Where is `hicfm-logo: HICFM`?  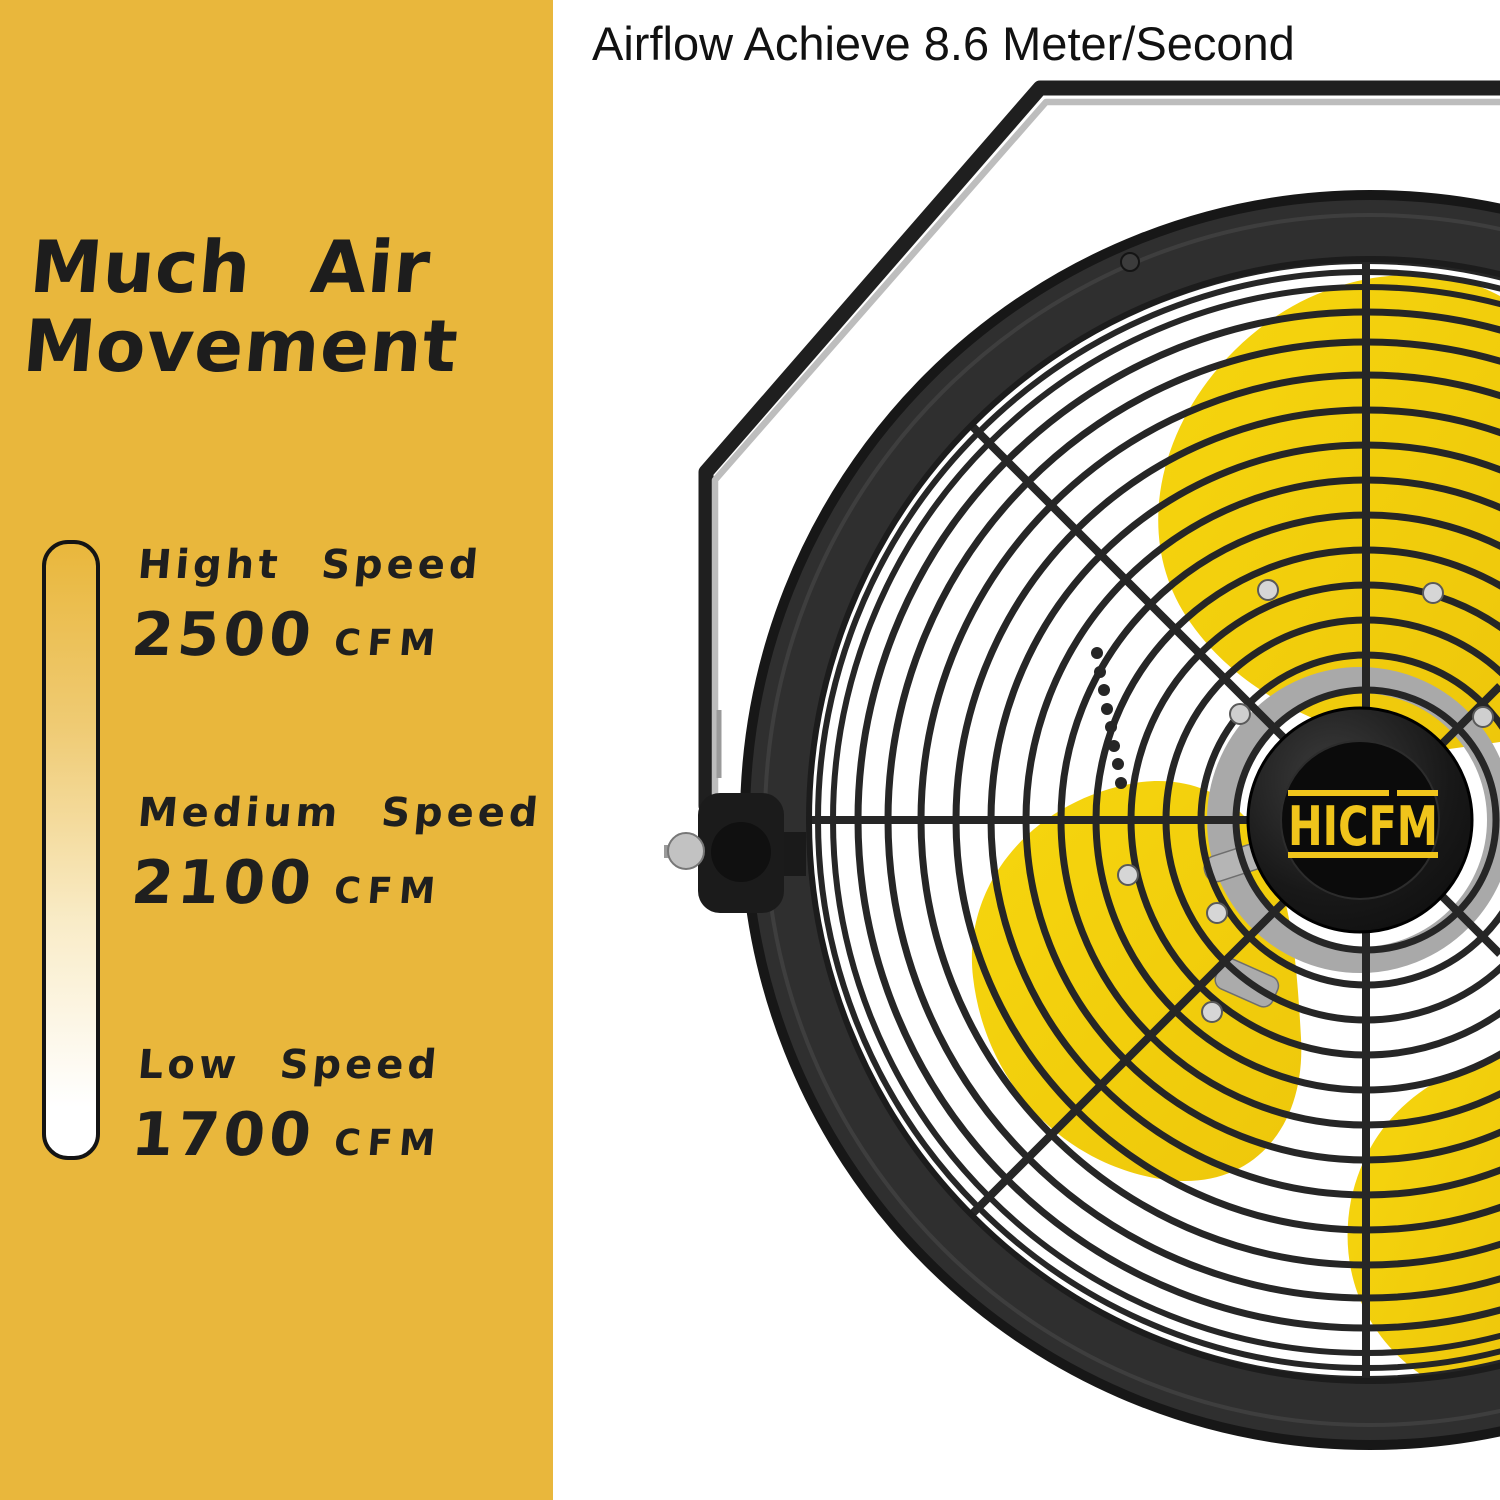 hicfm-logo: HICFM is located at coordinates (1363, 824).